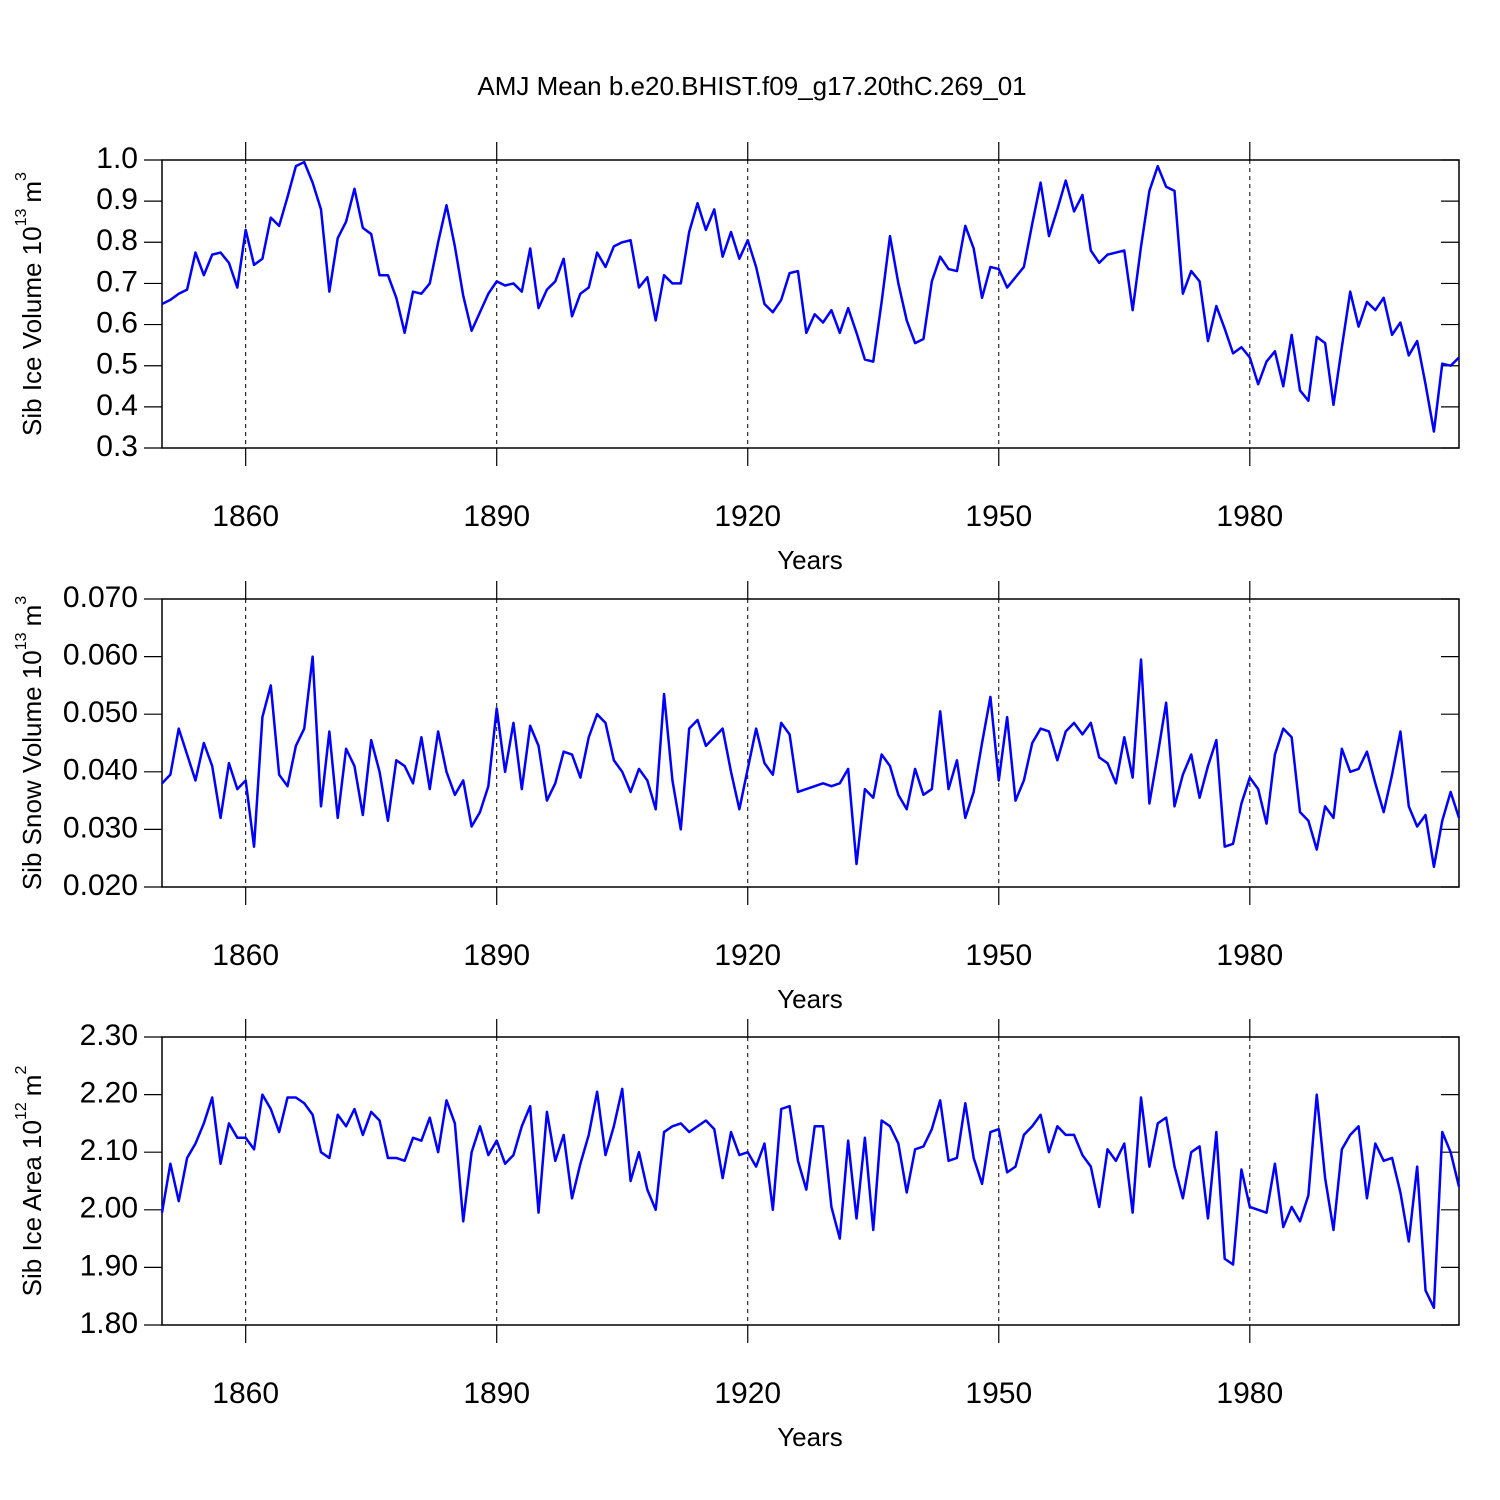  I want to click on y-axis-label-part: 12, so click(21, 1111).